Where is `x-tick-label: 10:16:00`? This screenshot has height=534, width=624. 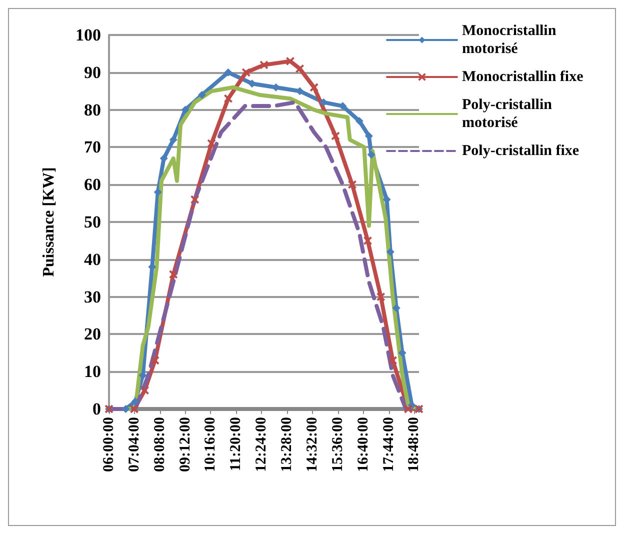 x-tick-label: 10:16:00 is located at coordinates (210, 444).